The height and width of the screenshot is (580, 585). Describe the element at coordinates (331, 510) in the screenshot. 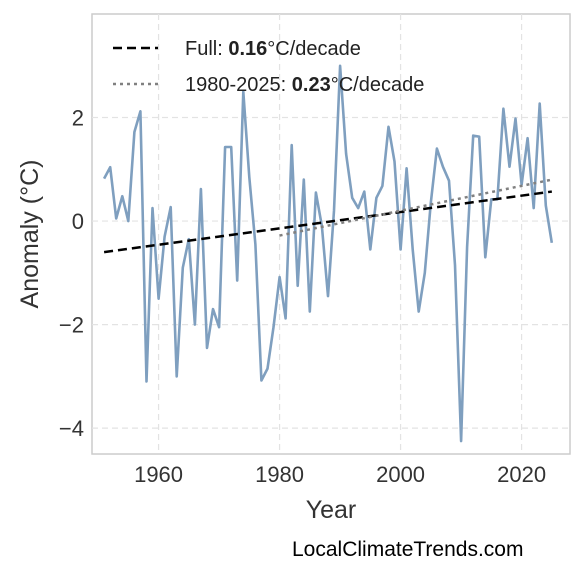

I see `x-axis-title: Year` at that location.